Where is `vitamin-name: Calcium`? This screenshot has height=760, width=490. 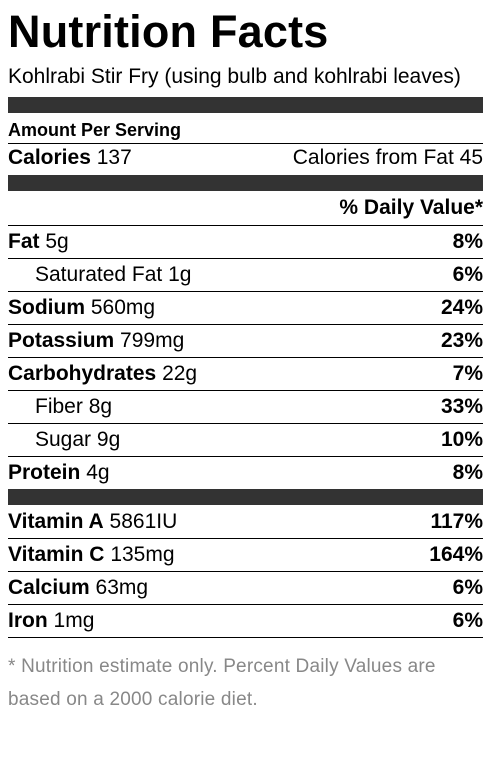
vitamin-name: Calcium is located at coordinates (49, 587).